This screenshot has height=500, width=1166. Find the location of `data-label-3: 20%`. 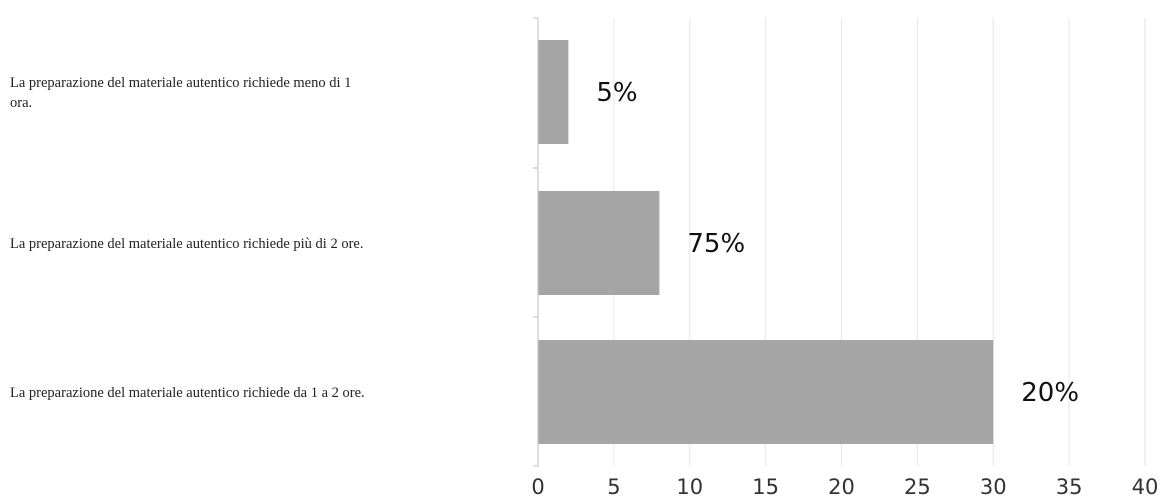

data-label-3: 20% is located at coordinates (1050, 393).